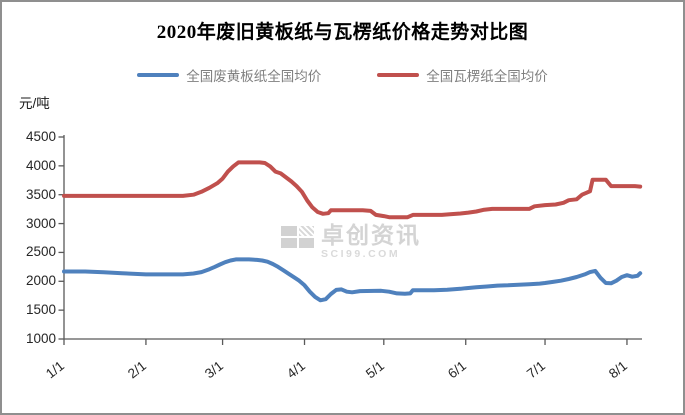  What do you see at coordinates (40, 281) in the screenshot?
I see `y-tick-label: 2000` at bounding box center [40, 281].